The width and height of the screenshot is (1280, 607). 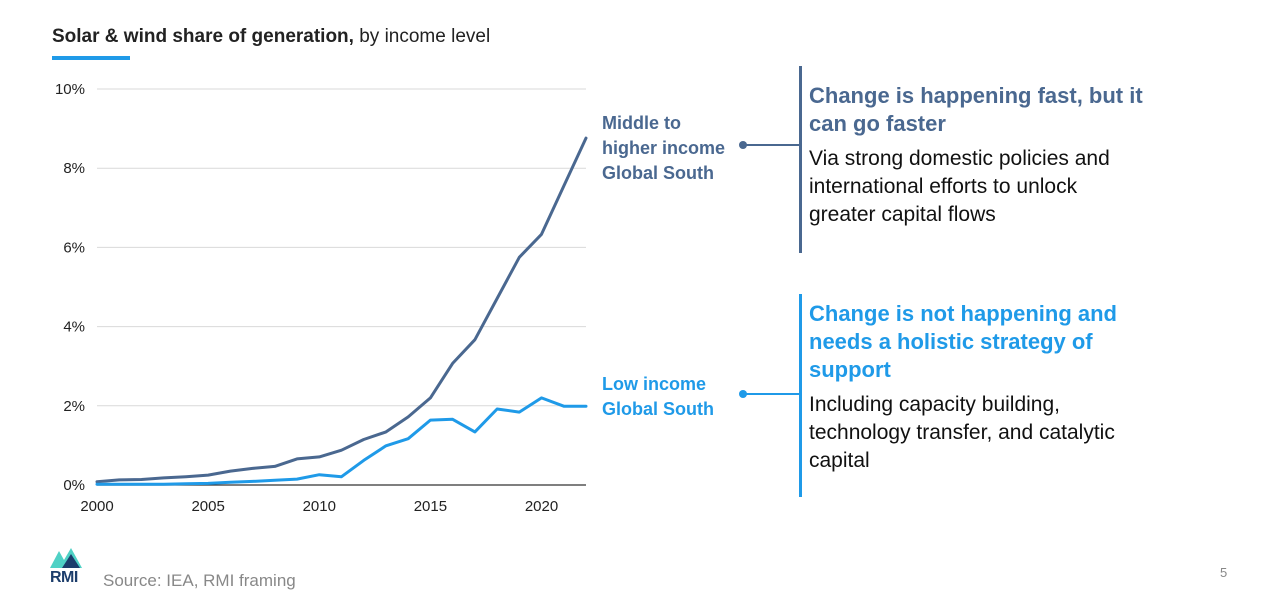 I want to click on callout-bar-low, so click(x=800, y=395).